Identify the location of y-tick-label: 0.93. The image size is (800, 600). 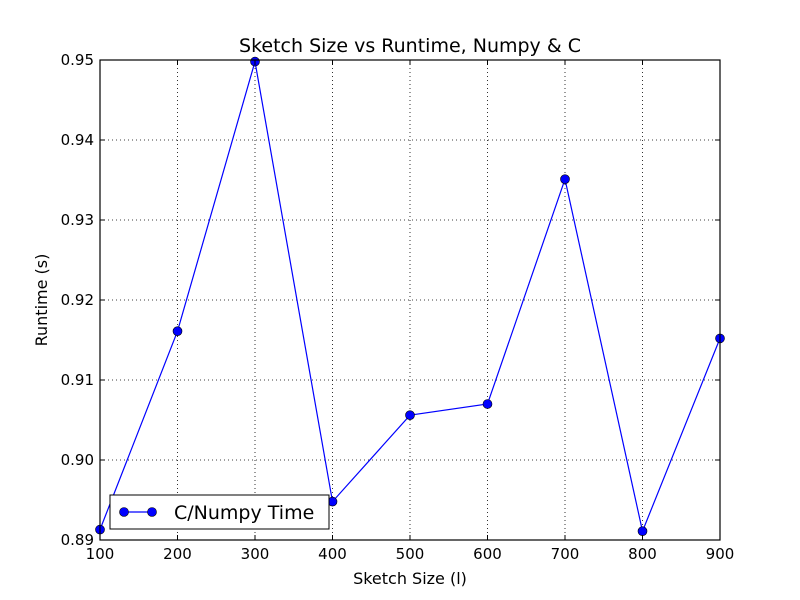
(77, 220).